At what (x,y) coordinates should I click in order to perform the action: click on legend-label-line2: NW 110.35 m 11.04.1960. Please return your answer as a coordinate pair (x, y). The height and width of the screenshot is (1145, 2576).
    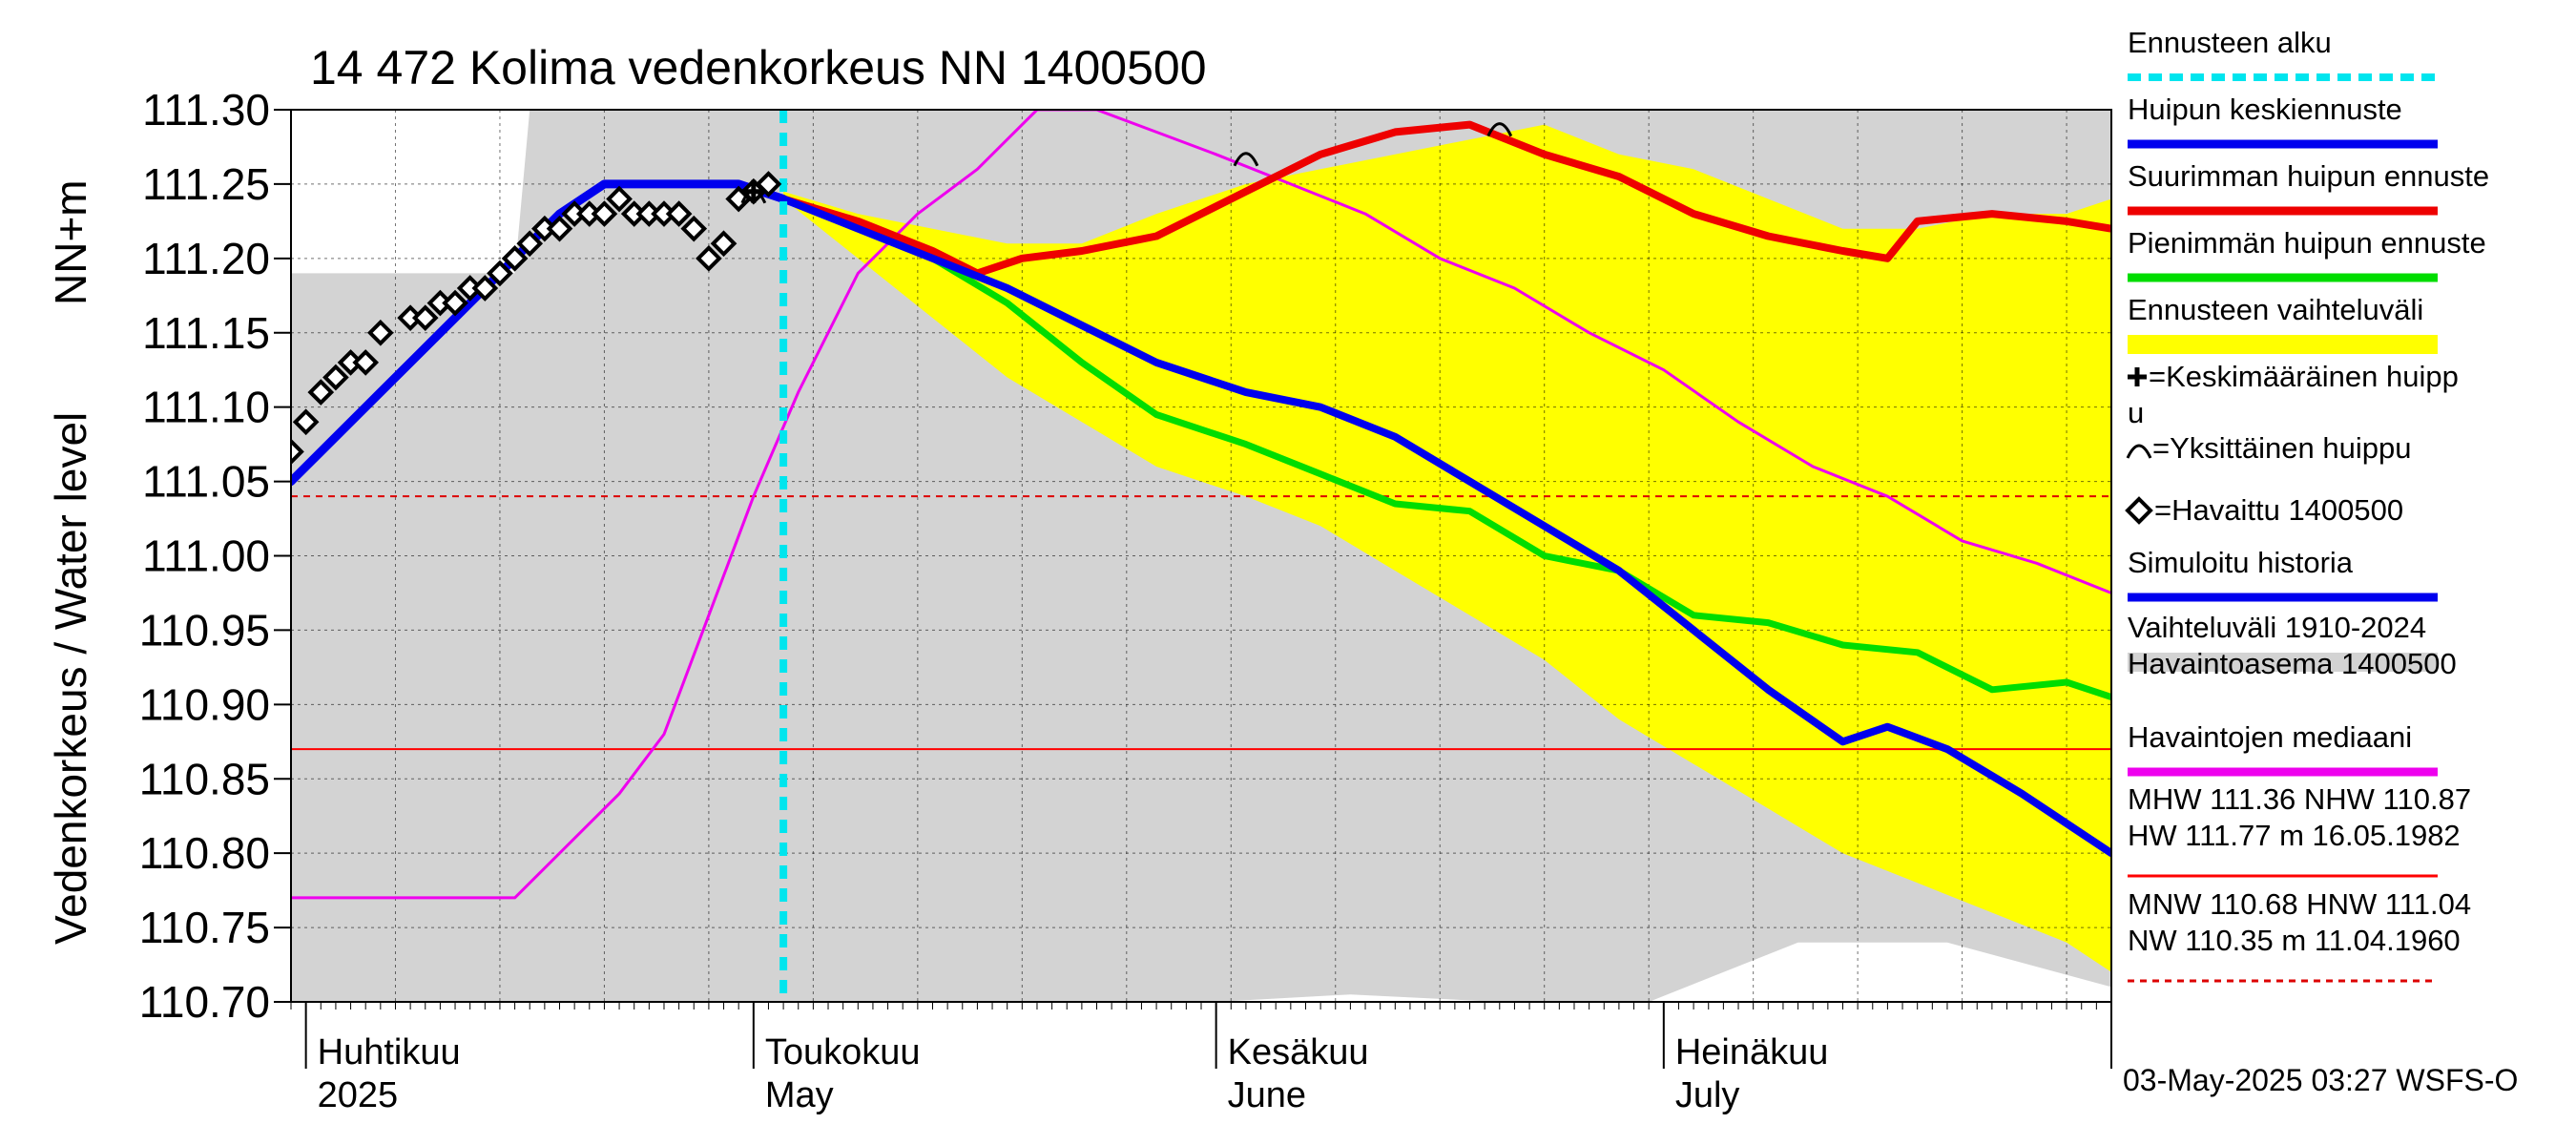
    Looking at the image, I should click on (2294, 940).